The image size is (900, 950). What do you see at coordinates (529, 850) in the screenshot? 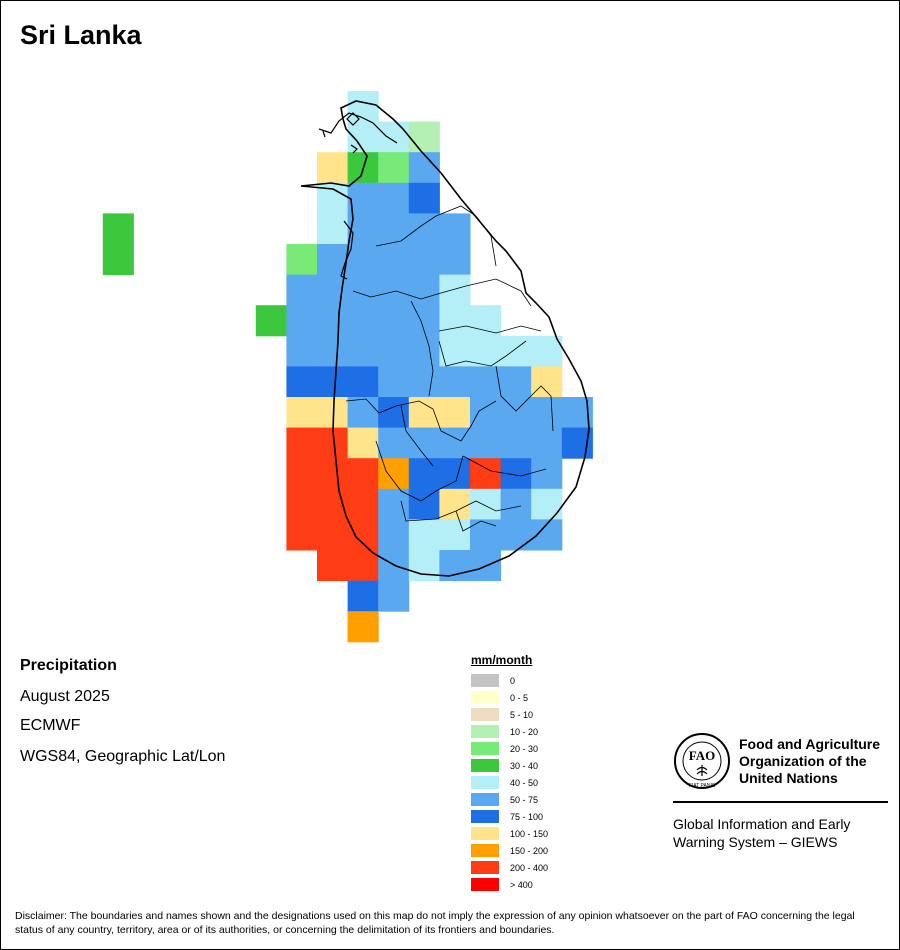
I see `legend-label: 150 - 200` at bounding box center [529, 850].